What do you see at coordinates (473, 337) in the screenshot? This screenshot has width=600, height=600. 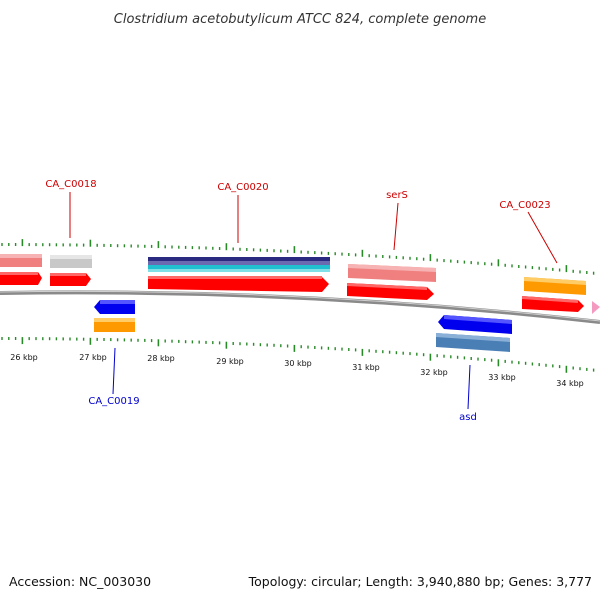 I see `gene-feature-asd-shine` at bounding box center [473, 337].